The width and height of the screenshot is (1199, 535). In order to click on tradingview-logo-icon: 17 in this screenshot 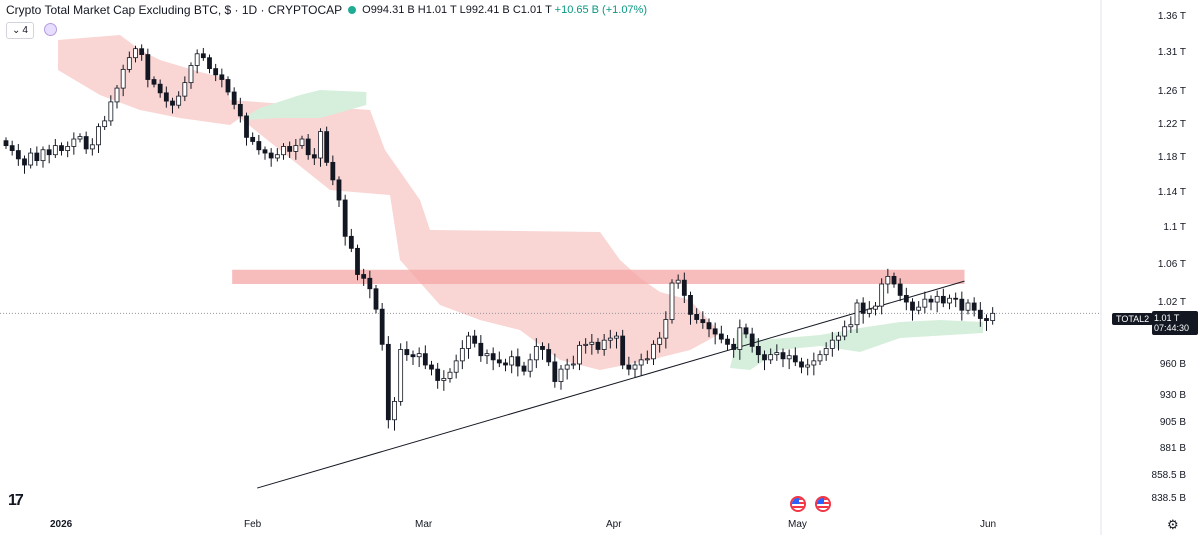, I will do `click(16, 500)`.